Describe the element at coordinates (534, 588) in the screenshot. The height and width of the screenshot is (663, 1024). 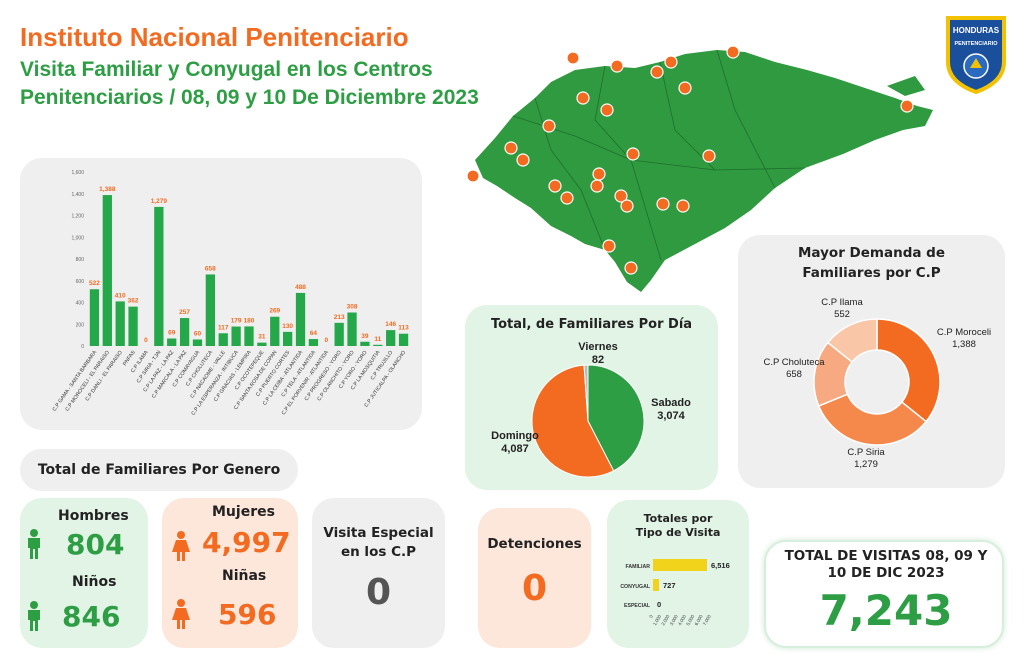
I see `detenciones-value: 0` at that location.